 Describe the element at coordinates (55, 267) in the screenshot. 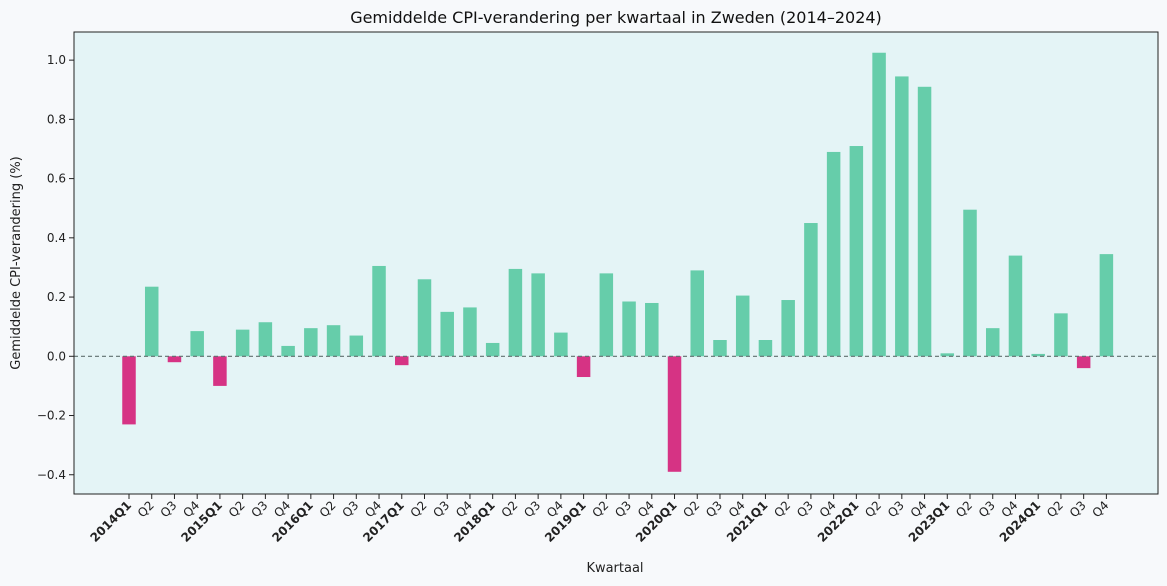

I see `y-axis: −0.4 −0.2 0.0 0.2 0.4 0.6 0.8 1.0` at that location.